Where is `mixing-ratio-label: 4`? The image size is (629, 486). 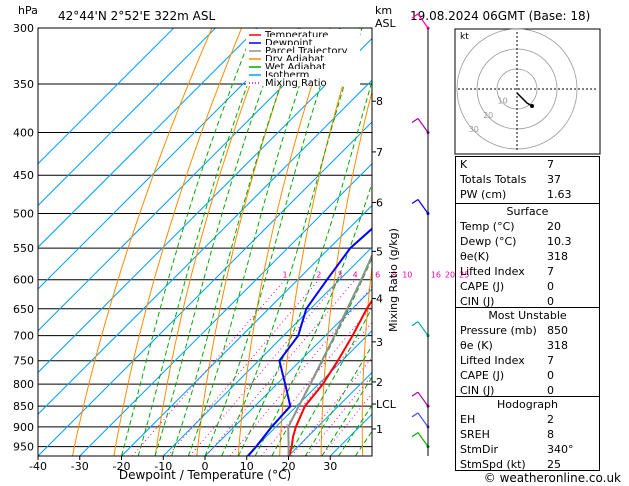
mixing-ratio-label: 4 is located at coordinates (355, 275).